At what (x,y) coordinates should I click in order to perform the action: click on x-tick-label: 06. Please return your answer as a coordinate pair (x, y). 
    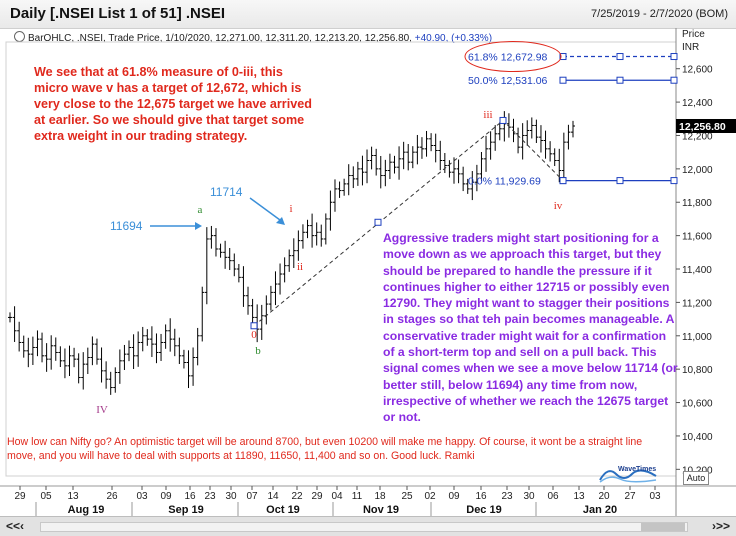
    Looking at the image, I should click on (553, 496).